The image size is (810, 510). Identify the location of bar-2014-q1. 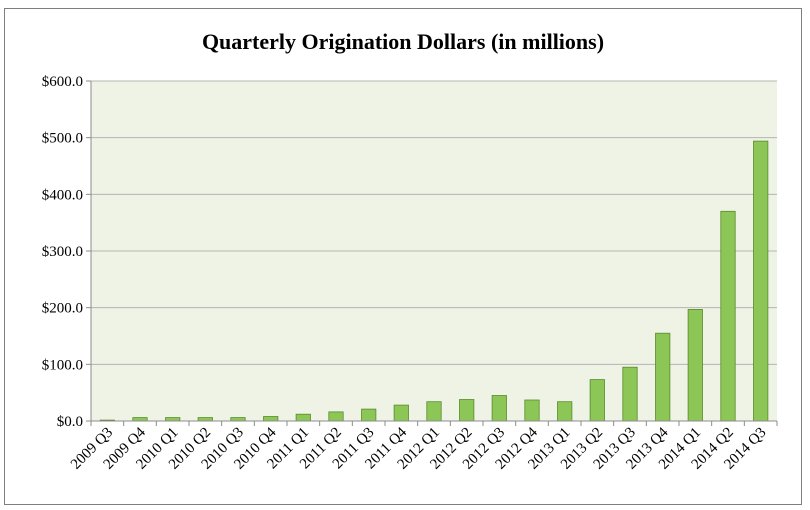
(695, 365).